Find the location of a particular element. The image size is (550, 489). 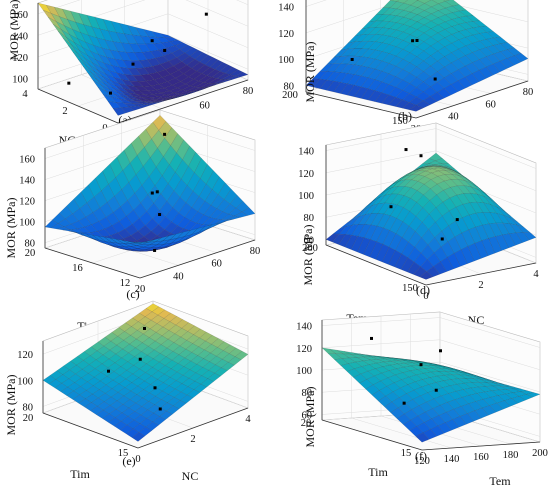

panel-label: (b) is located at coordinates (405, 116).